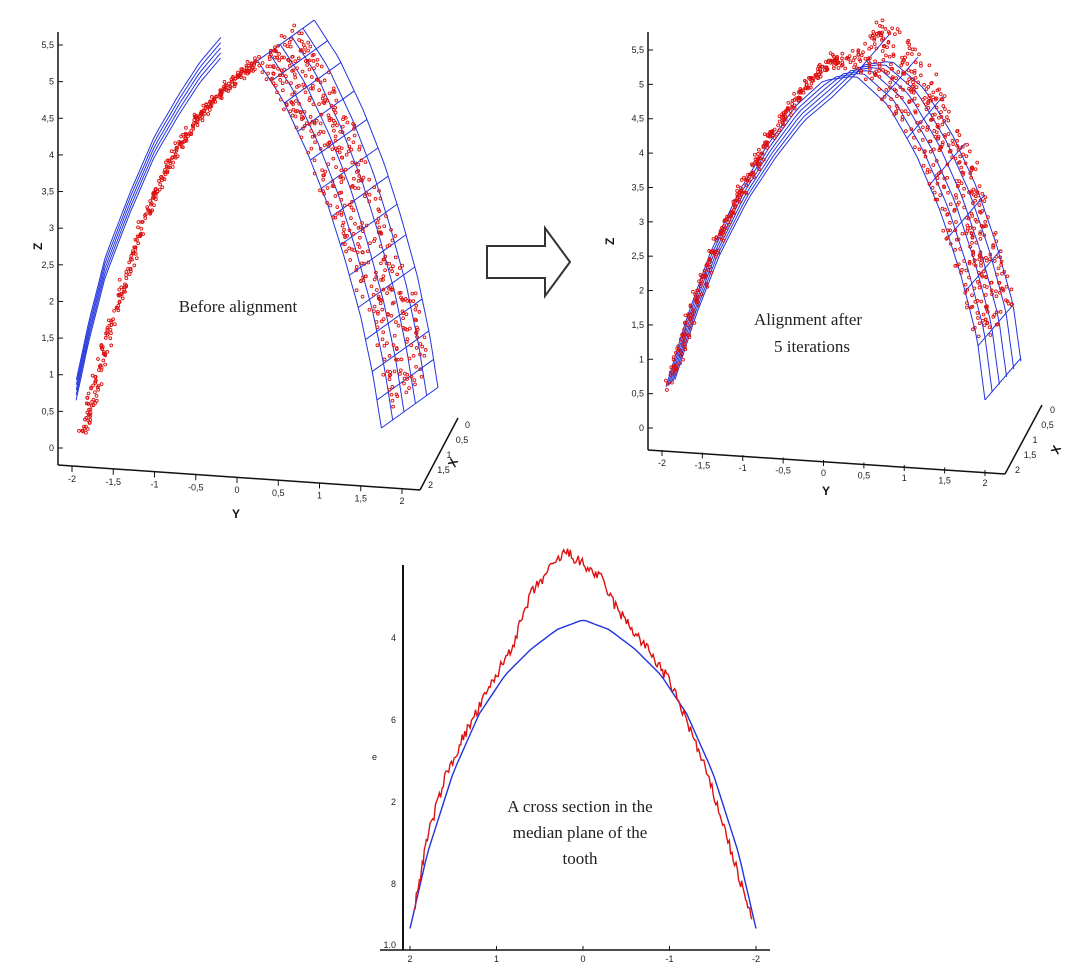 Image resolution: width=1066 pixels, height=971 pixels. Describe the element at coordinates (830, 233) in the screenshot. I see `p2-blue-sheet-line` at that location.